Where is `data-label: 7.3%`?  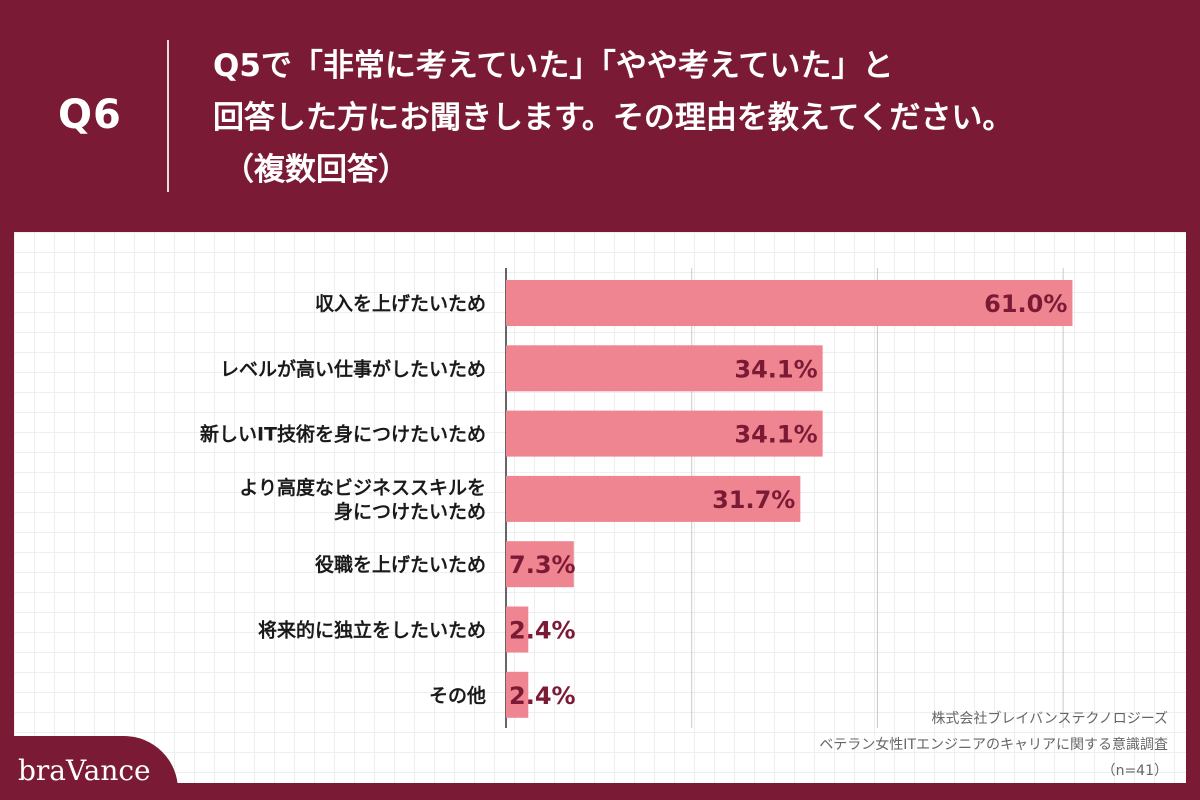 data-label: 7.3% is located at coordinates (542, 565).